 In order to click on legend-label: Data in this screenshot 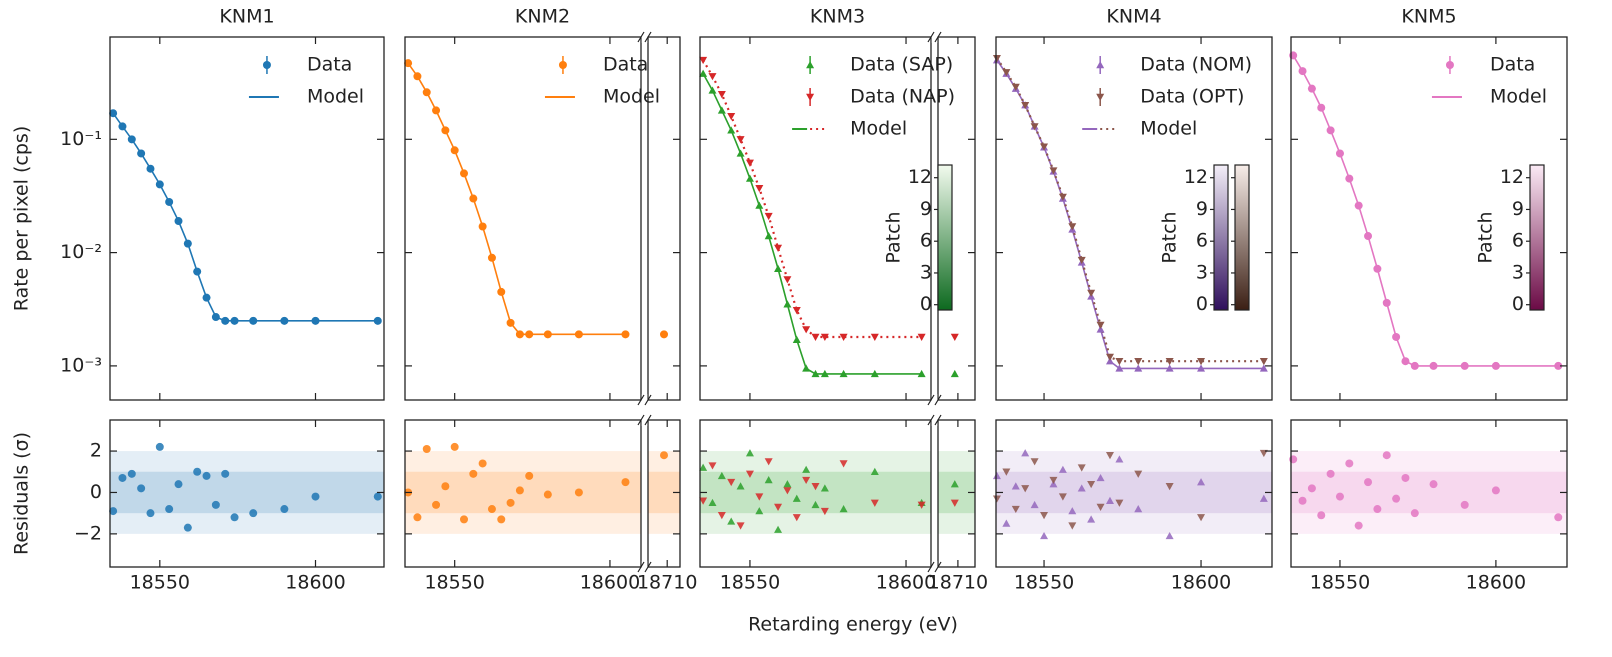, I will do `click(1512, 65)`.